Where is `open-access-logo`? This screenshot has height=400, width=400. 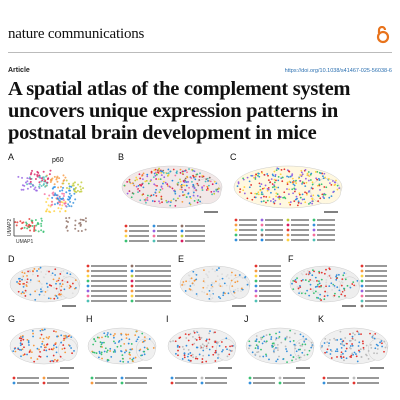
open-access-logo is located at coordinates (383, 35).